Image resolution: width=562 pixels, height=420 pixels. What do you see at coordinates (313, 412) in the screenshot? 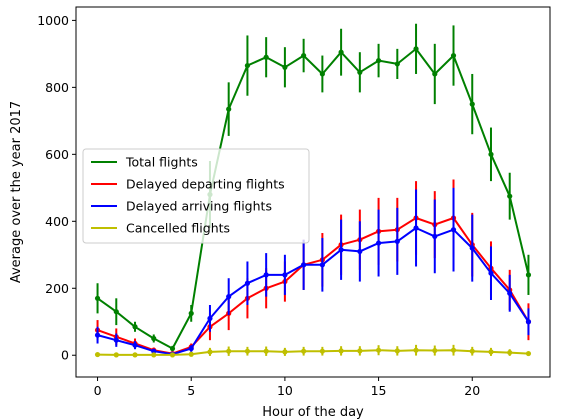
I see `x-axis-label: Hour of the day` at bounding box center [313, 412].